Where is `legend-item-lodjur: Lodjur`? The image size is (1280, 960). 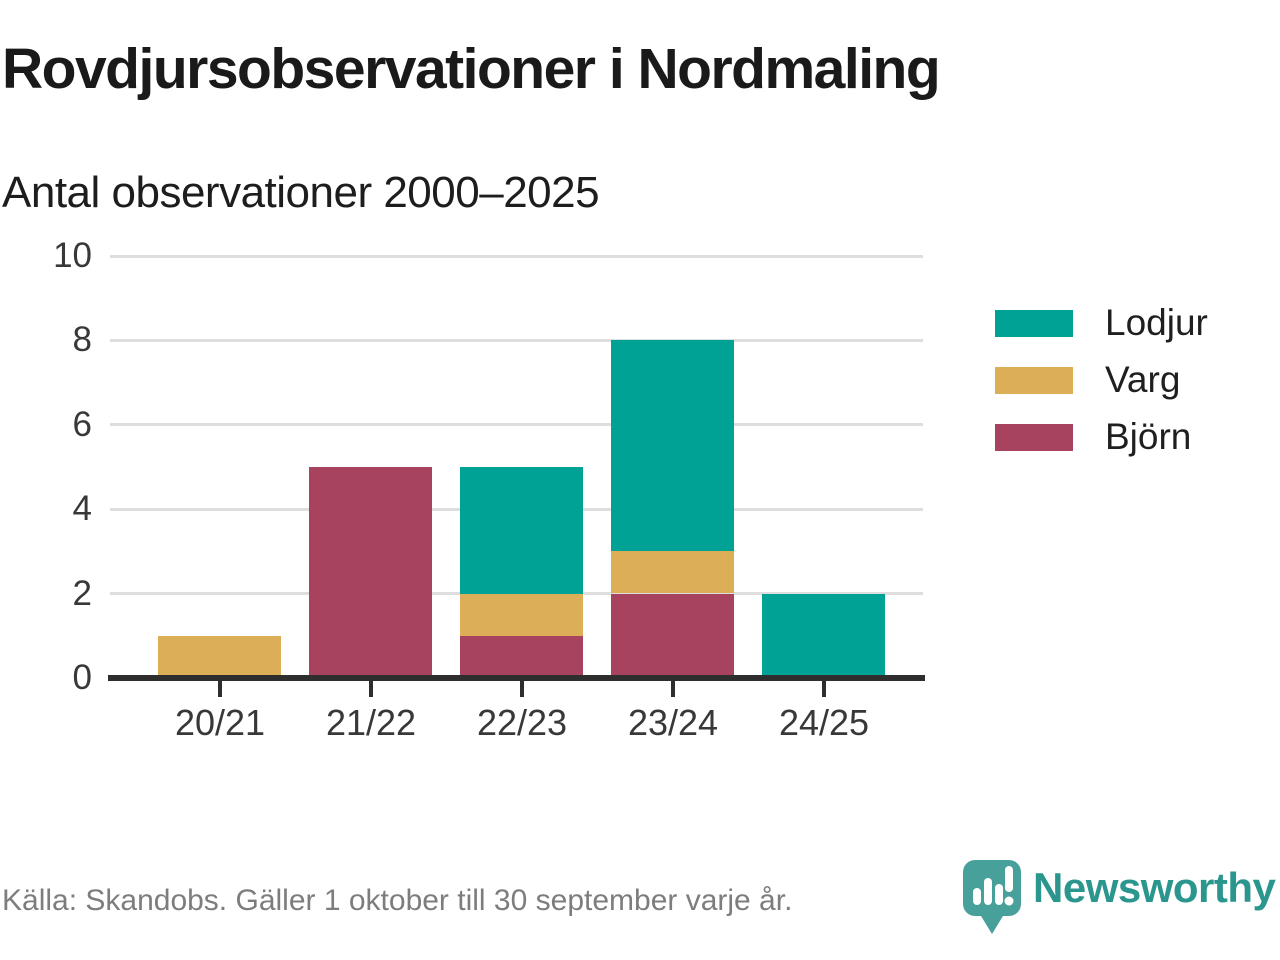 legend-item-lodjur: Lodjur is located at coordinates (1101, 323).